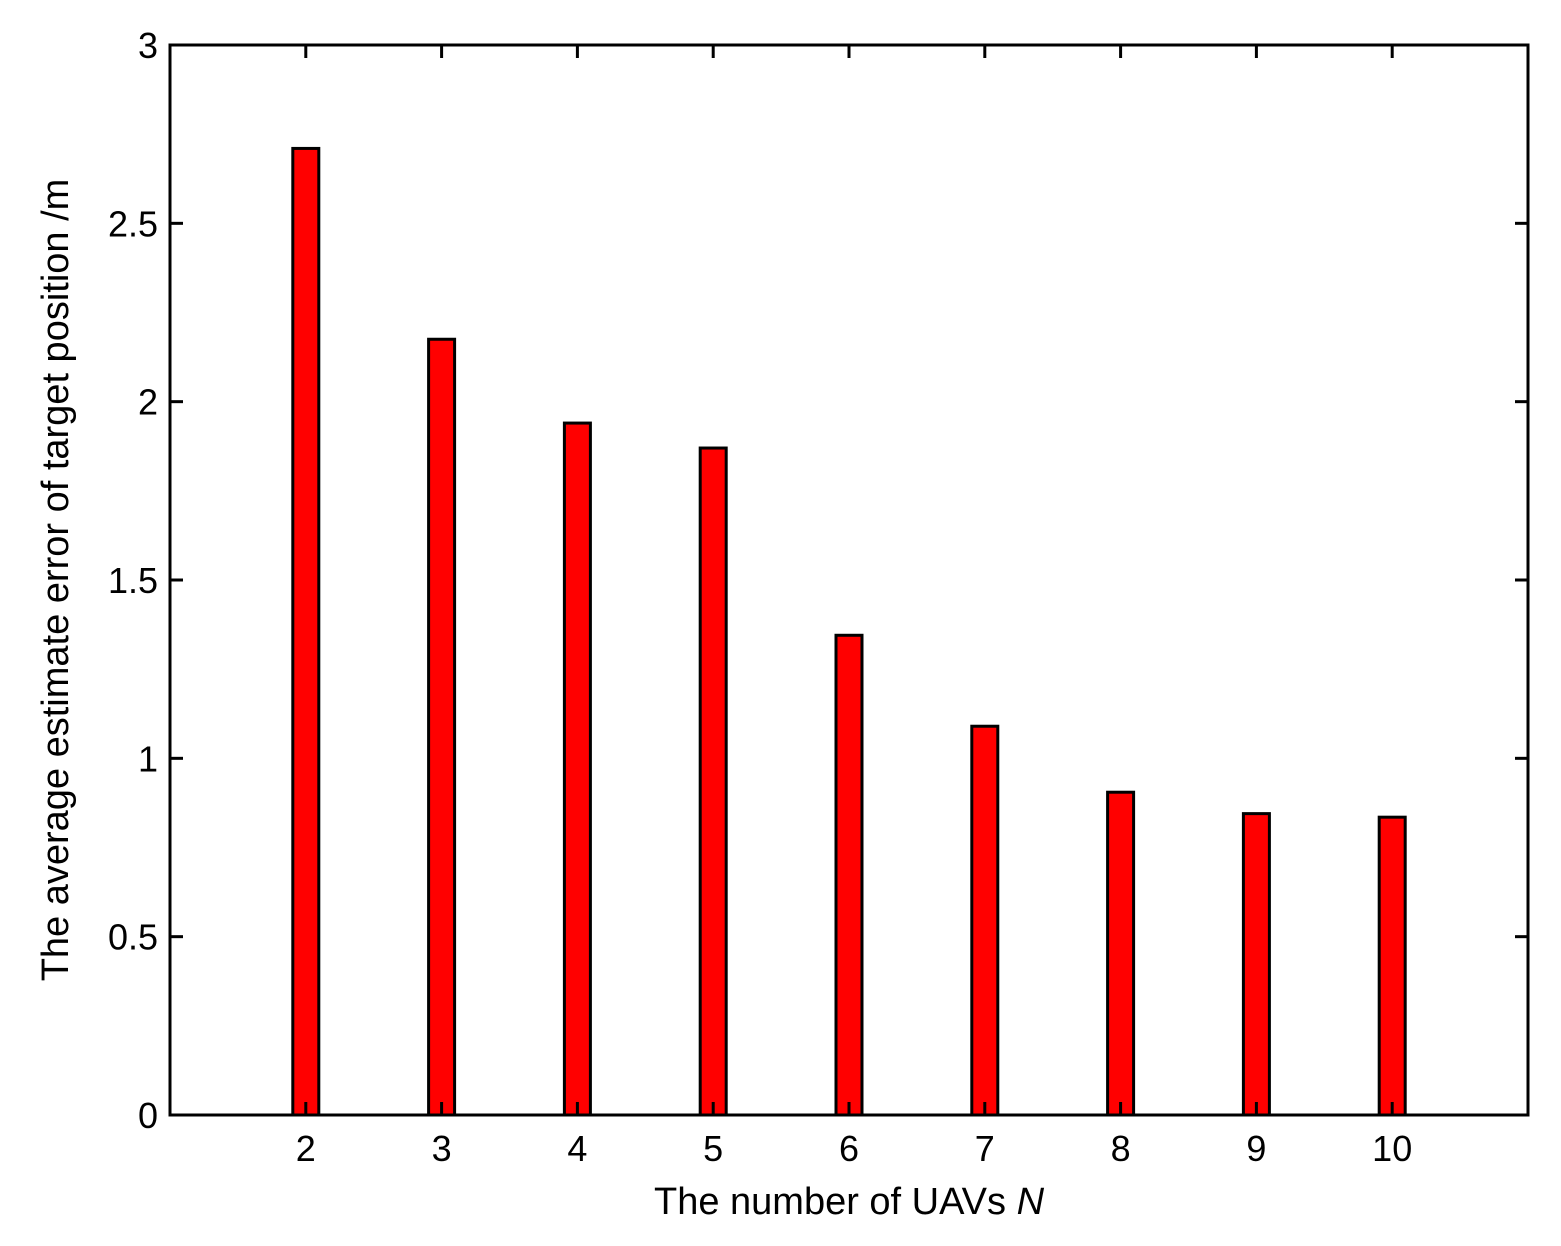  What do you see at coordinates (306, 1148) in the screenshot?
I see `x-tick-label-2: 2` at bounding box center [306, 1148].